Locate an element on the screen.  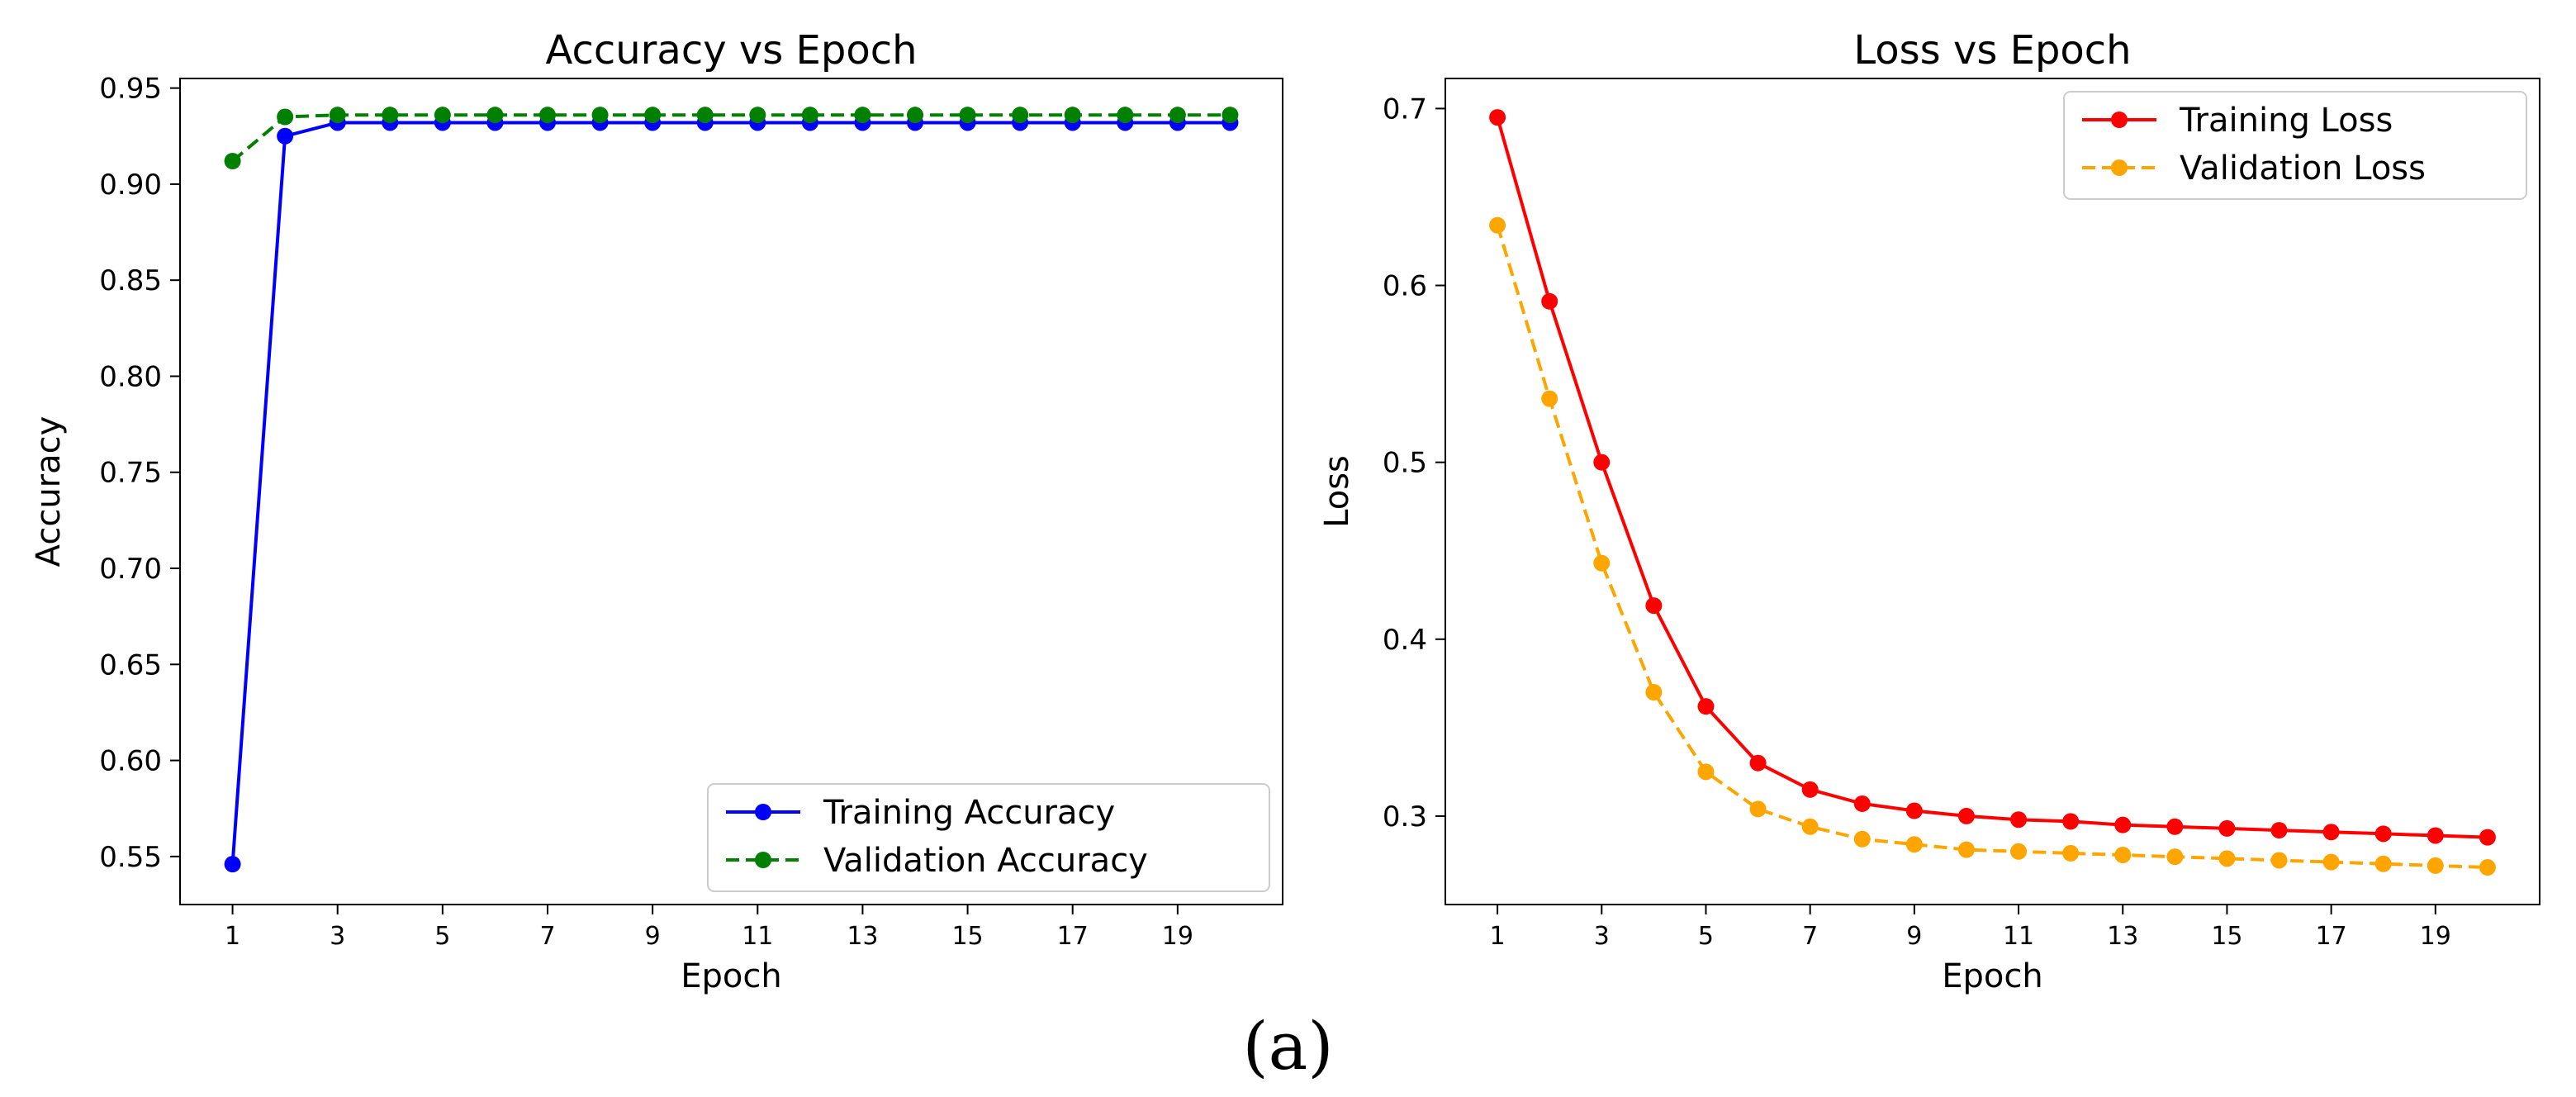
y-tick-label: 0.95 is located at coordinates (130, 89).